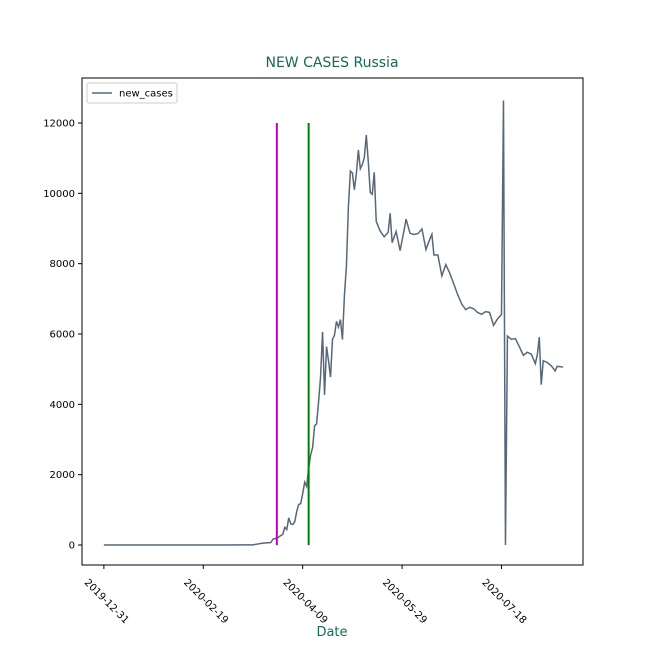 The height and width of the screenshot is (648, 648). I want to click on y-tick-label: 0, so click(72, 545).